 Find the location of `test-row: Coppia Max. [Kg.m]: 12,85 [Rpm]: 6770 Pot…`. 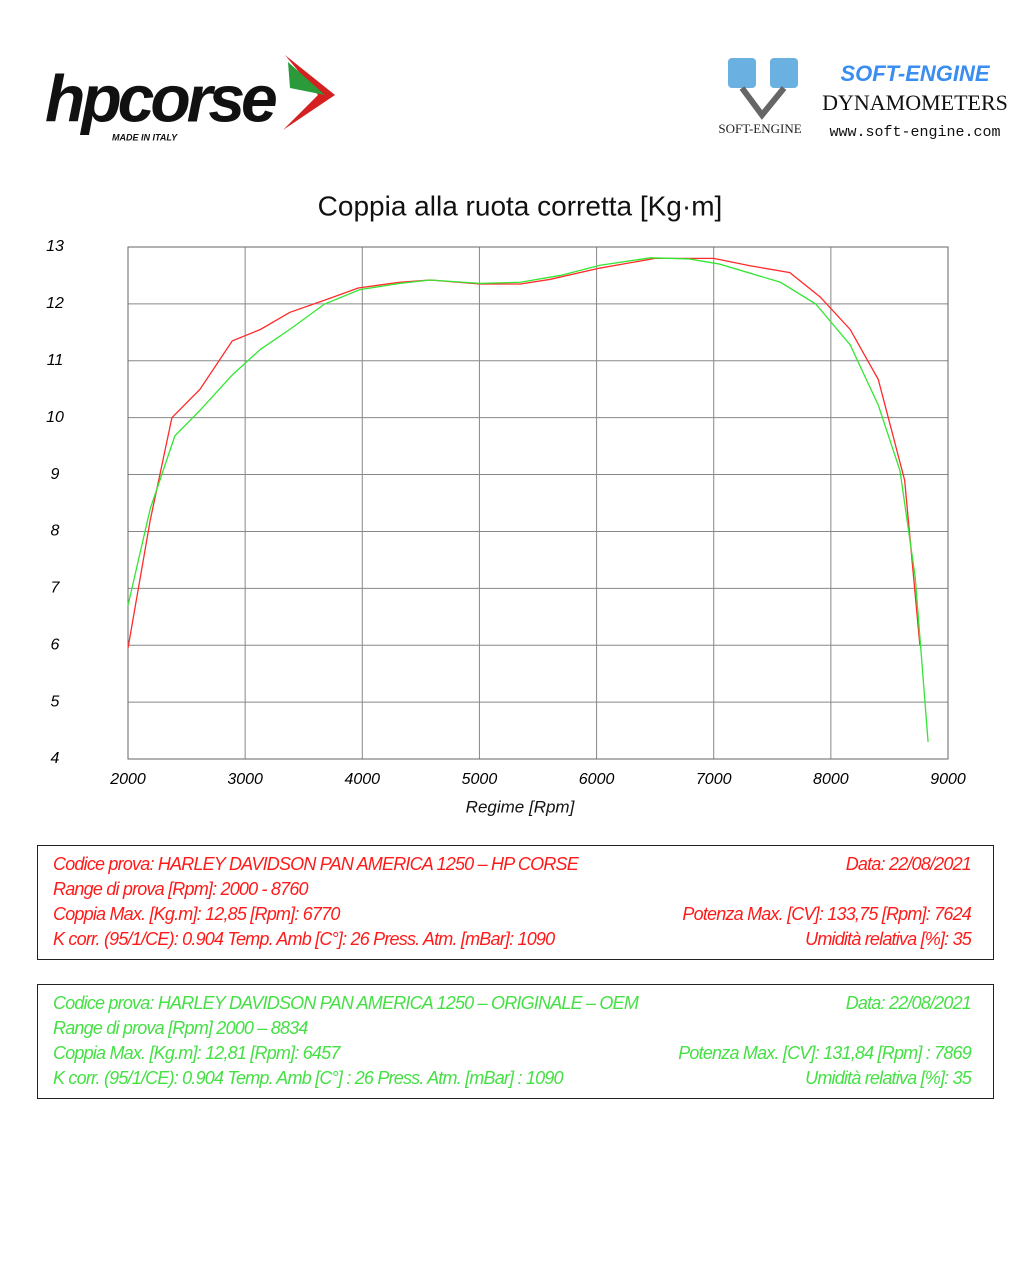

test-row: Coppia Max. [Kg.m]: 12,85 [Rpm]: 6770 Pot… is located at coordinates (512, 916).